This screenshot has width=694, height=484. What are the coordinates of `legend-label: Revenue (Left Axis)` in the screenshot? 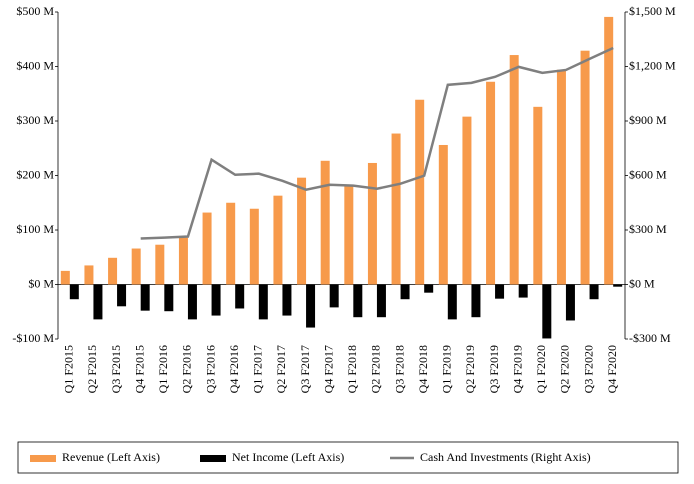 It's located at (111, 457).